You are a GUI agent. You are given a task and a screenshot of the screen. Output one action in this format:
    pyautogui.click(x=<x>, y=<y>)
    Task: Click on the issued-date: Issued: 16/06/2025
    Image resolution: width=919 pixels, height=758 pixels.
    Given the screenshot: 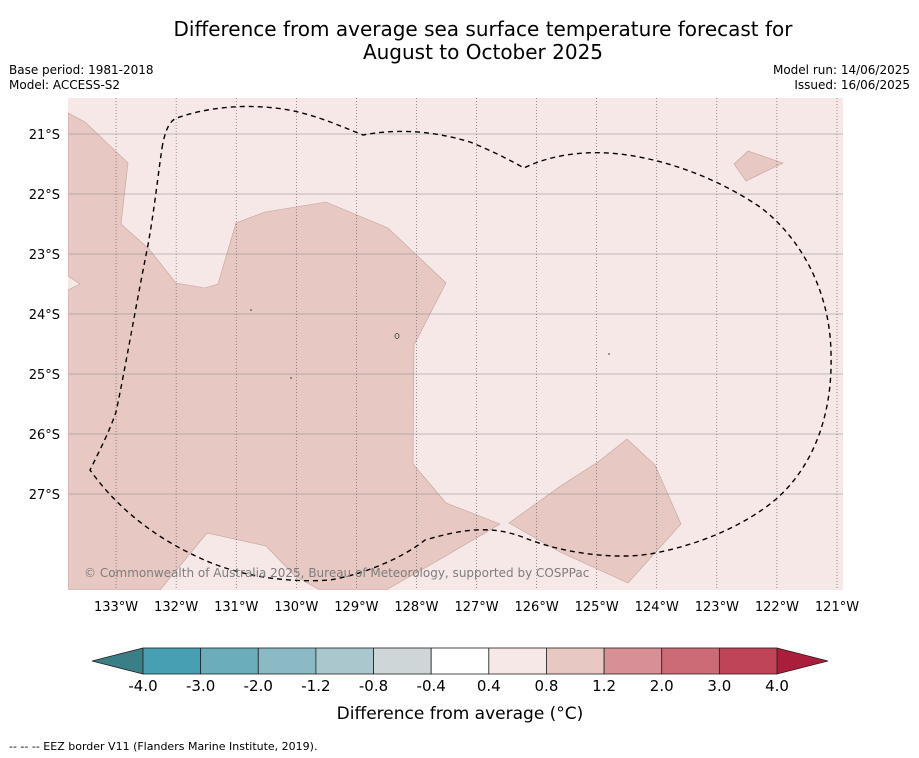 What is the action you would take?
    pyautogui.click(x=852, y=85)
    